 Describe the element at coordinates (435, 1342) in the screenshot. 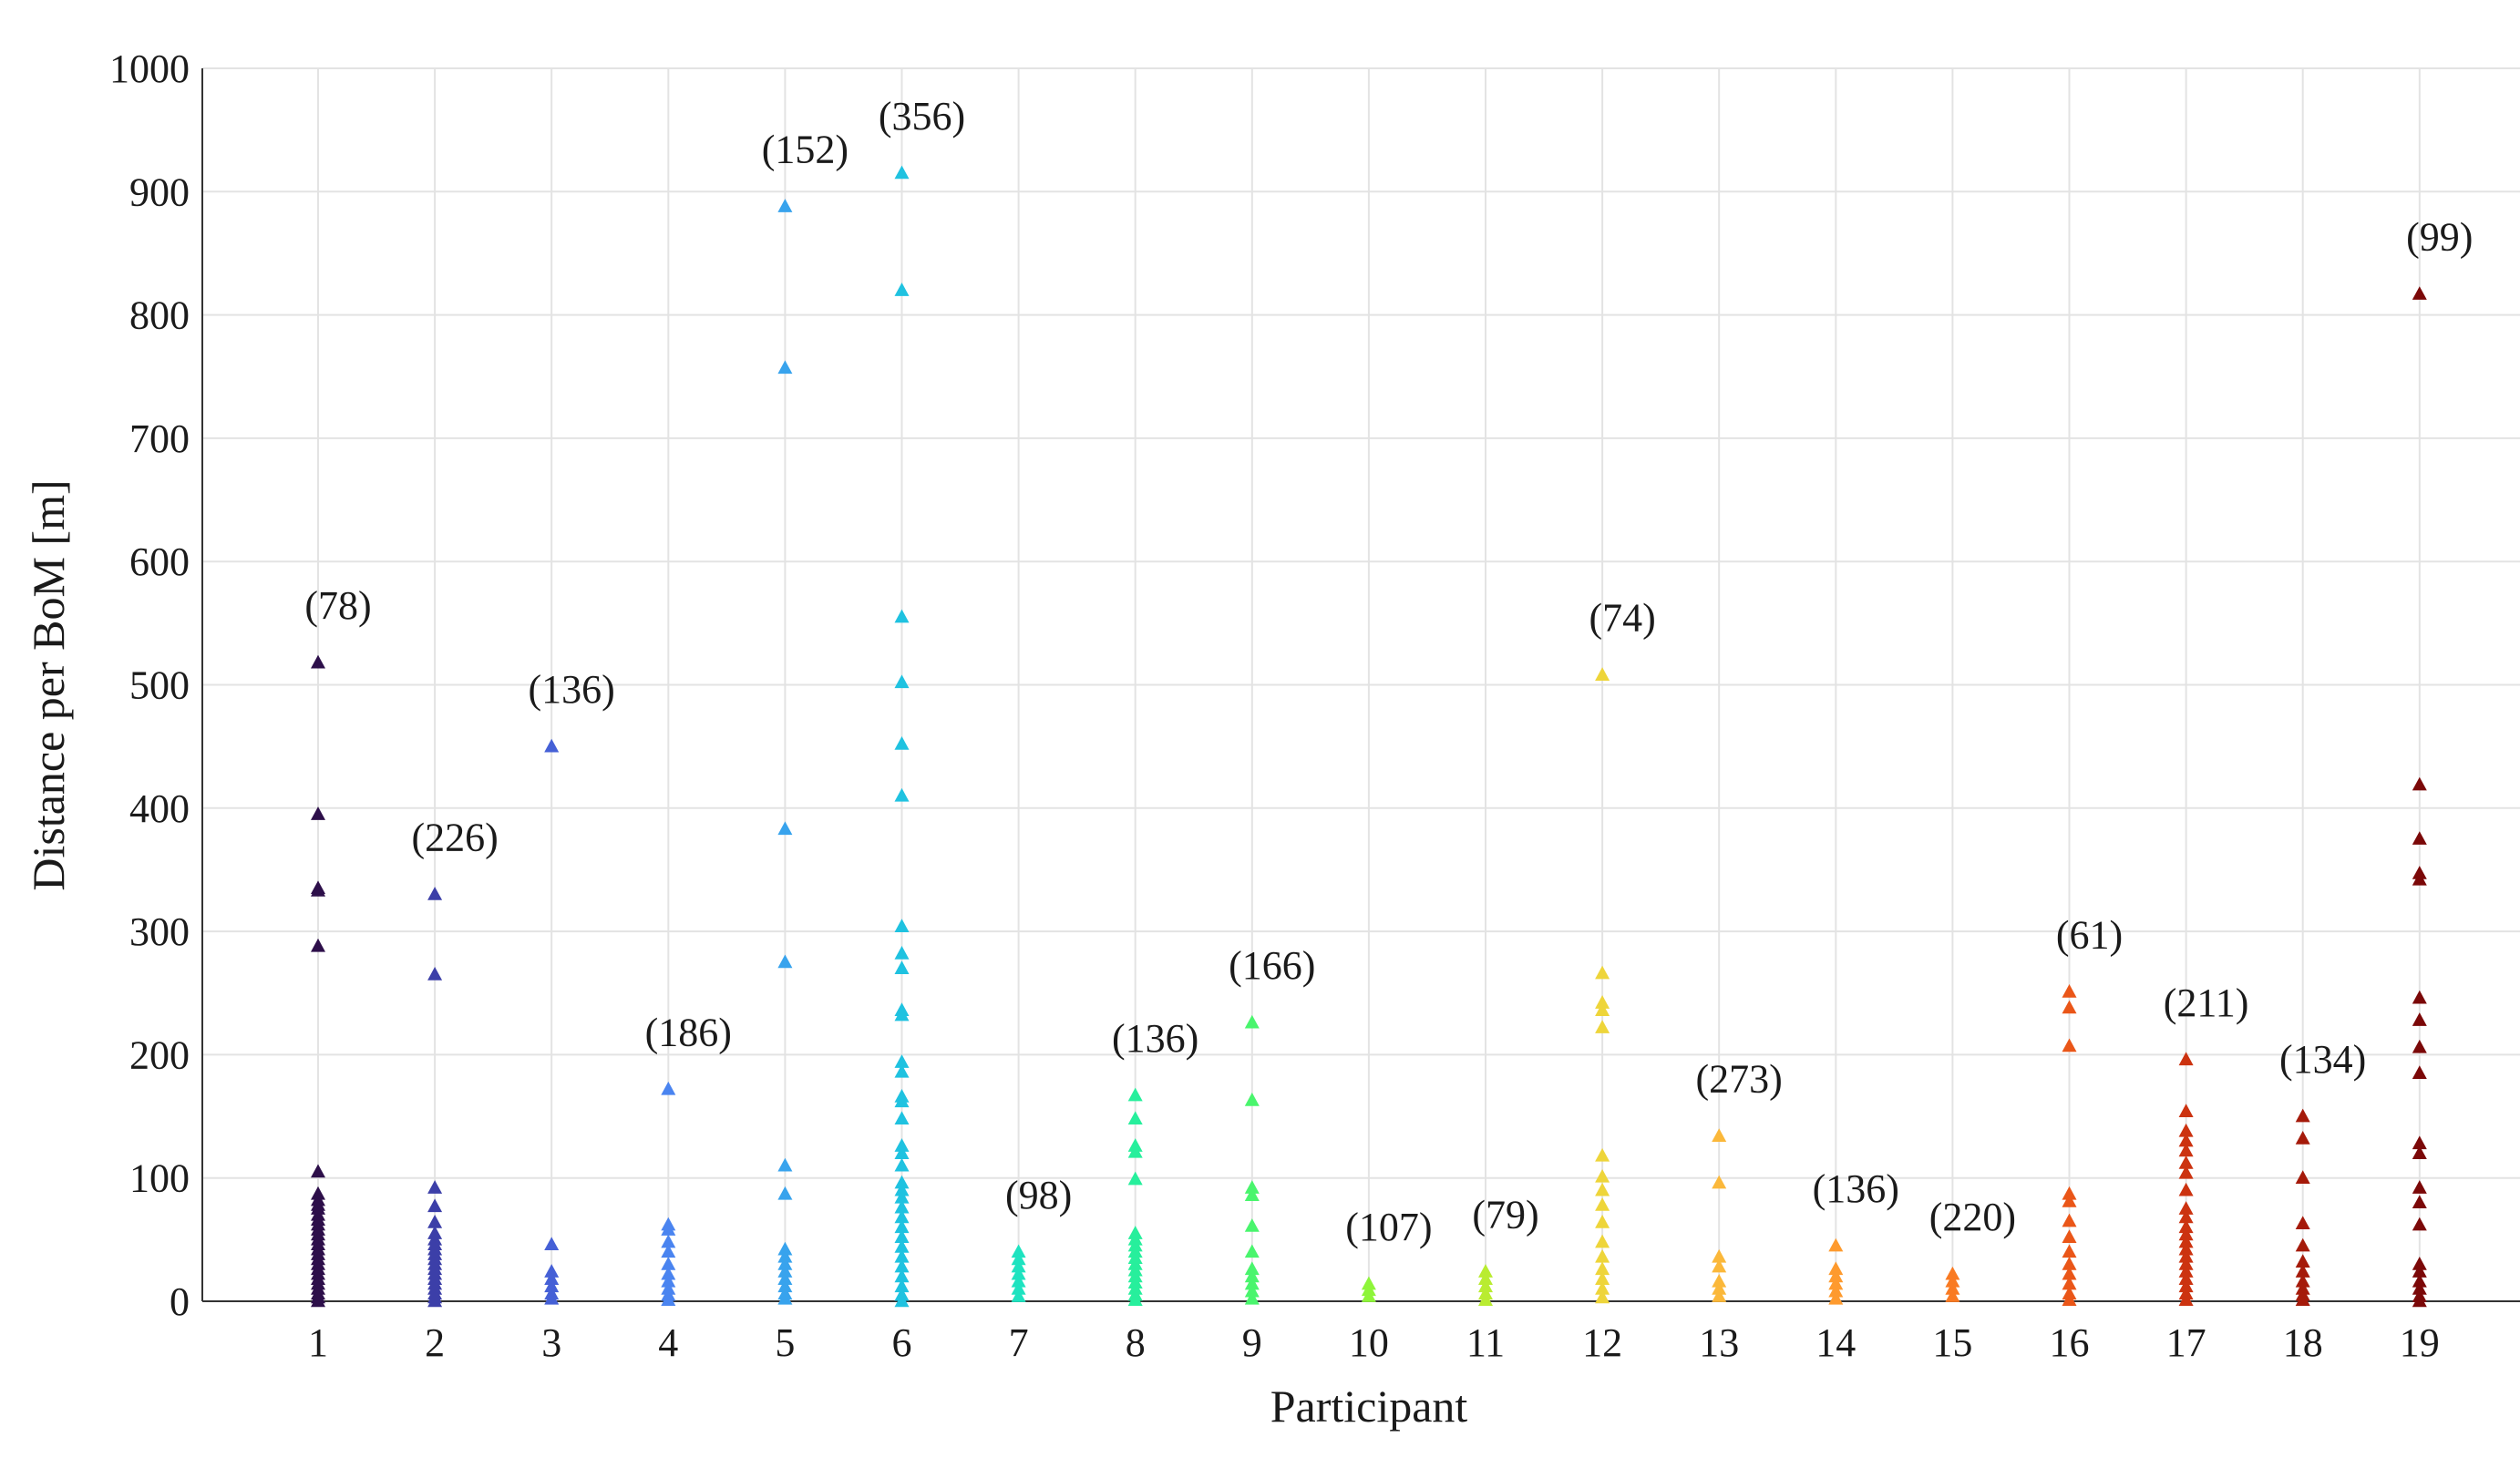

I see `x-tick-label: 2` at that location.